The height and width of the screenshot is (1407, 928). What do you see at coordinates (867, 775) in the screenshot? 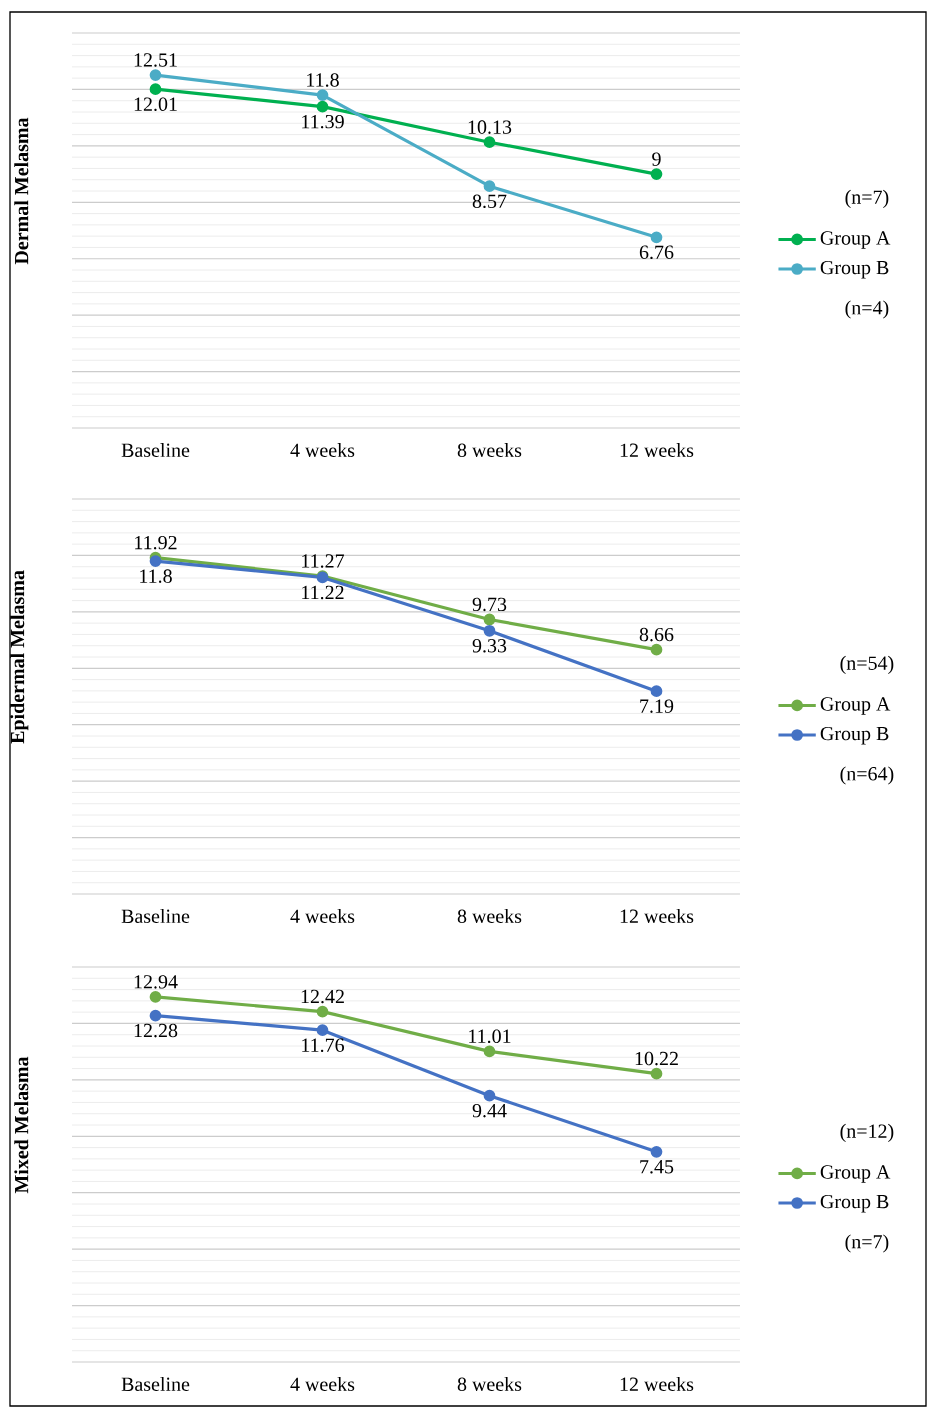
I see `text: (n=64)` at bounding box center [867, 775].